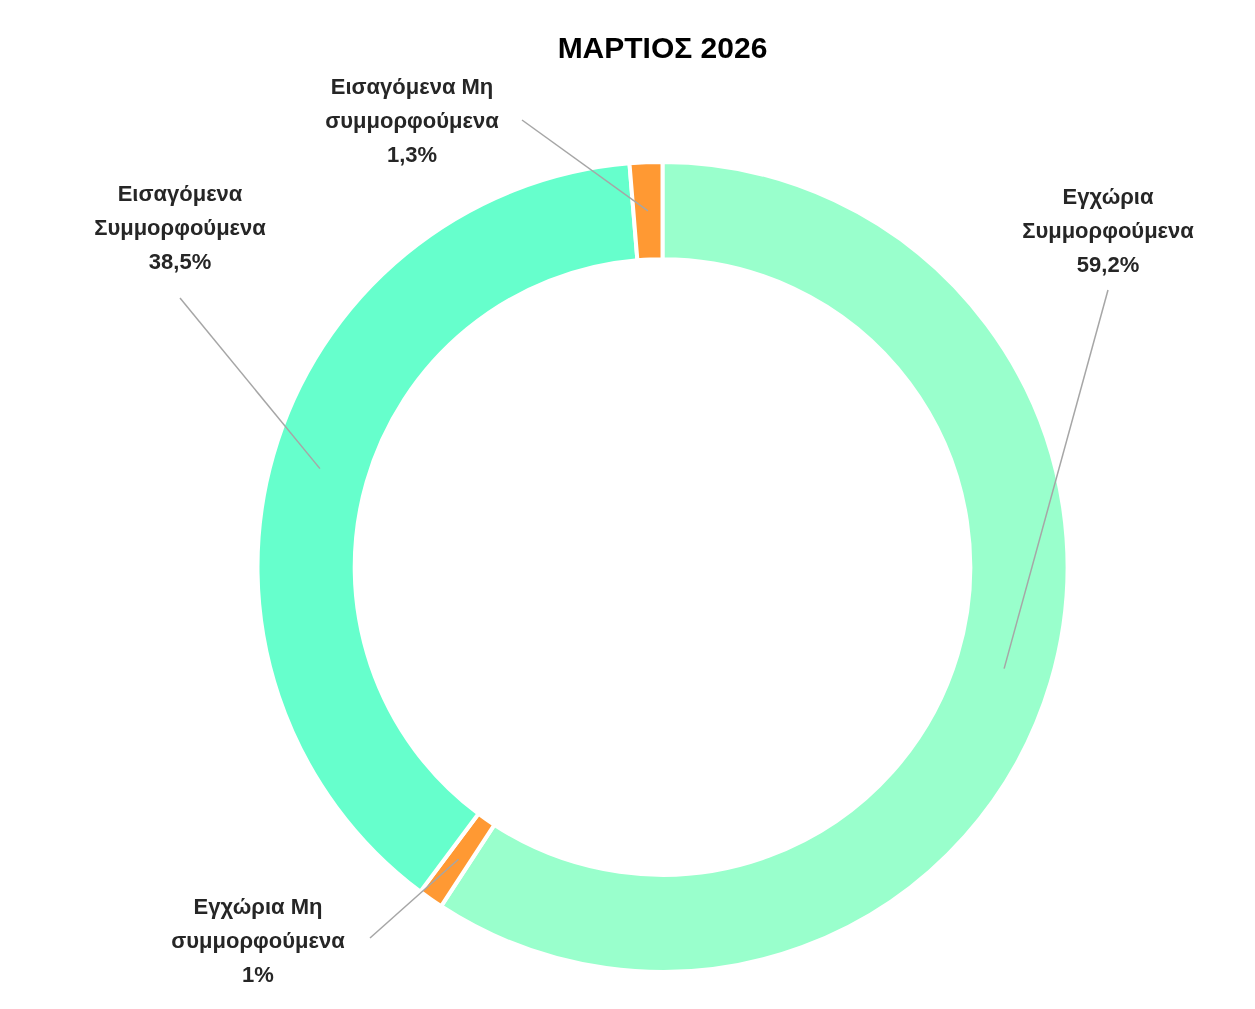  Describe the element at coordinates (1108, 265) in the screenshot. I see `data-label: 59,2%` at that location.